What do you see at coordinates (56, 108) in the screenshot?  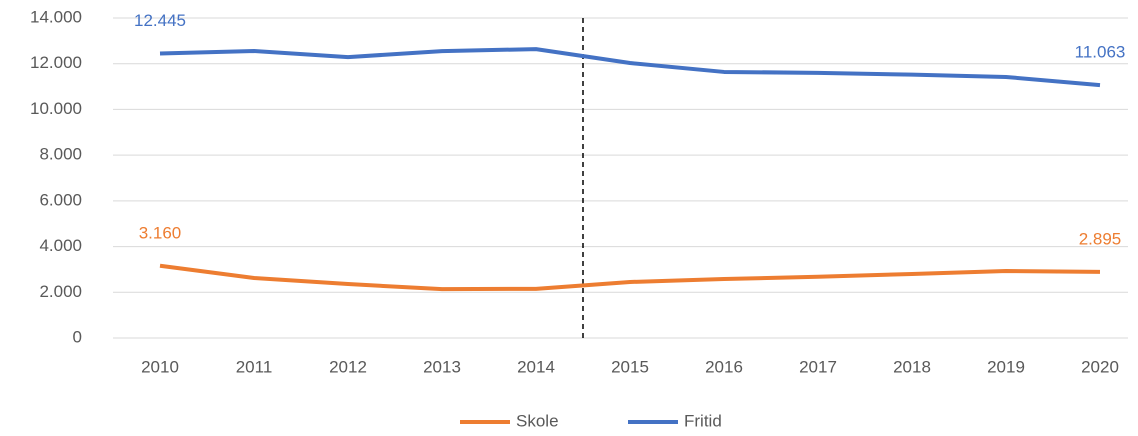 I see `y-tick-label: 10.000` at bounding box center [56, 108].